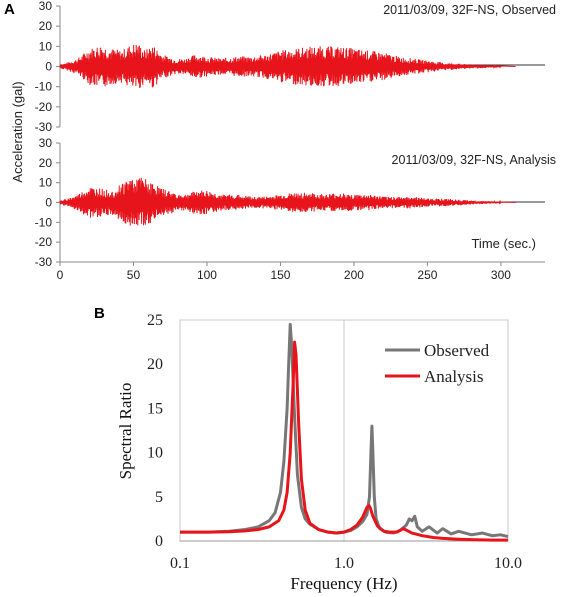 The height and width of the screenshot is (597, 561). Describe the element at coordinates (474, 160) in the screenshot. I see `subplot-analysis-annotation: 2011/03/09, 32F-NS, Analysis` at that location.